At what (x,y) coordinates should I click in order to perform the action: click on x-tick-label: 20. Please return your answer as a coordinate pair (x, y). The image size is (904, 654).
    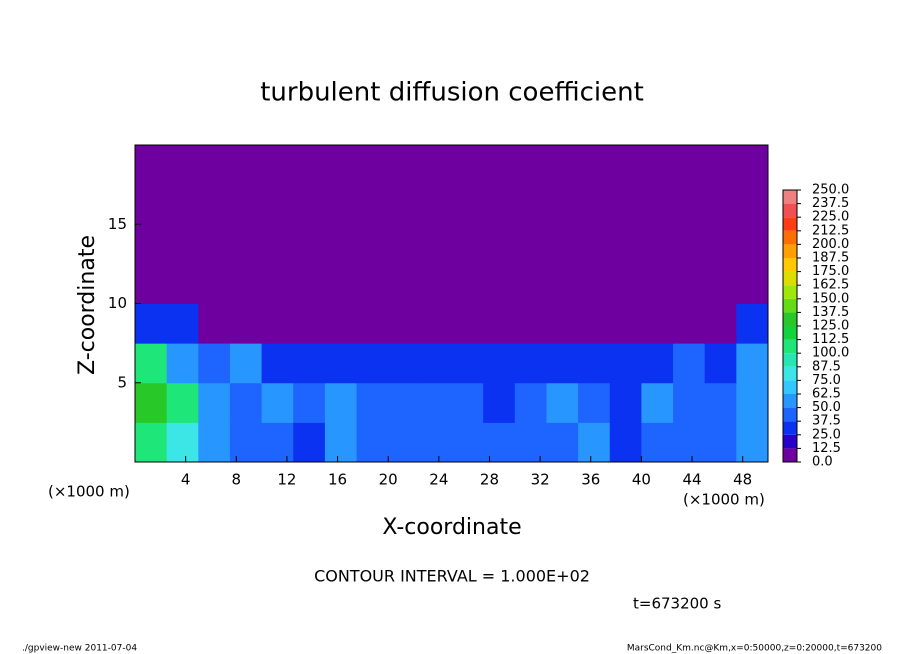
    Looking at the image, I should click on (388, 480).